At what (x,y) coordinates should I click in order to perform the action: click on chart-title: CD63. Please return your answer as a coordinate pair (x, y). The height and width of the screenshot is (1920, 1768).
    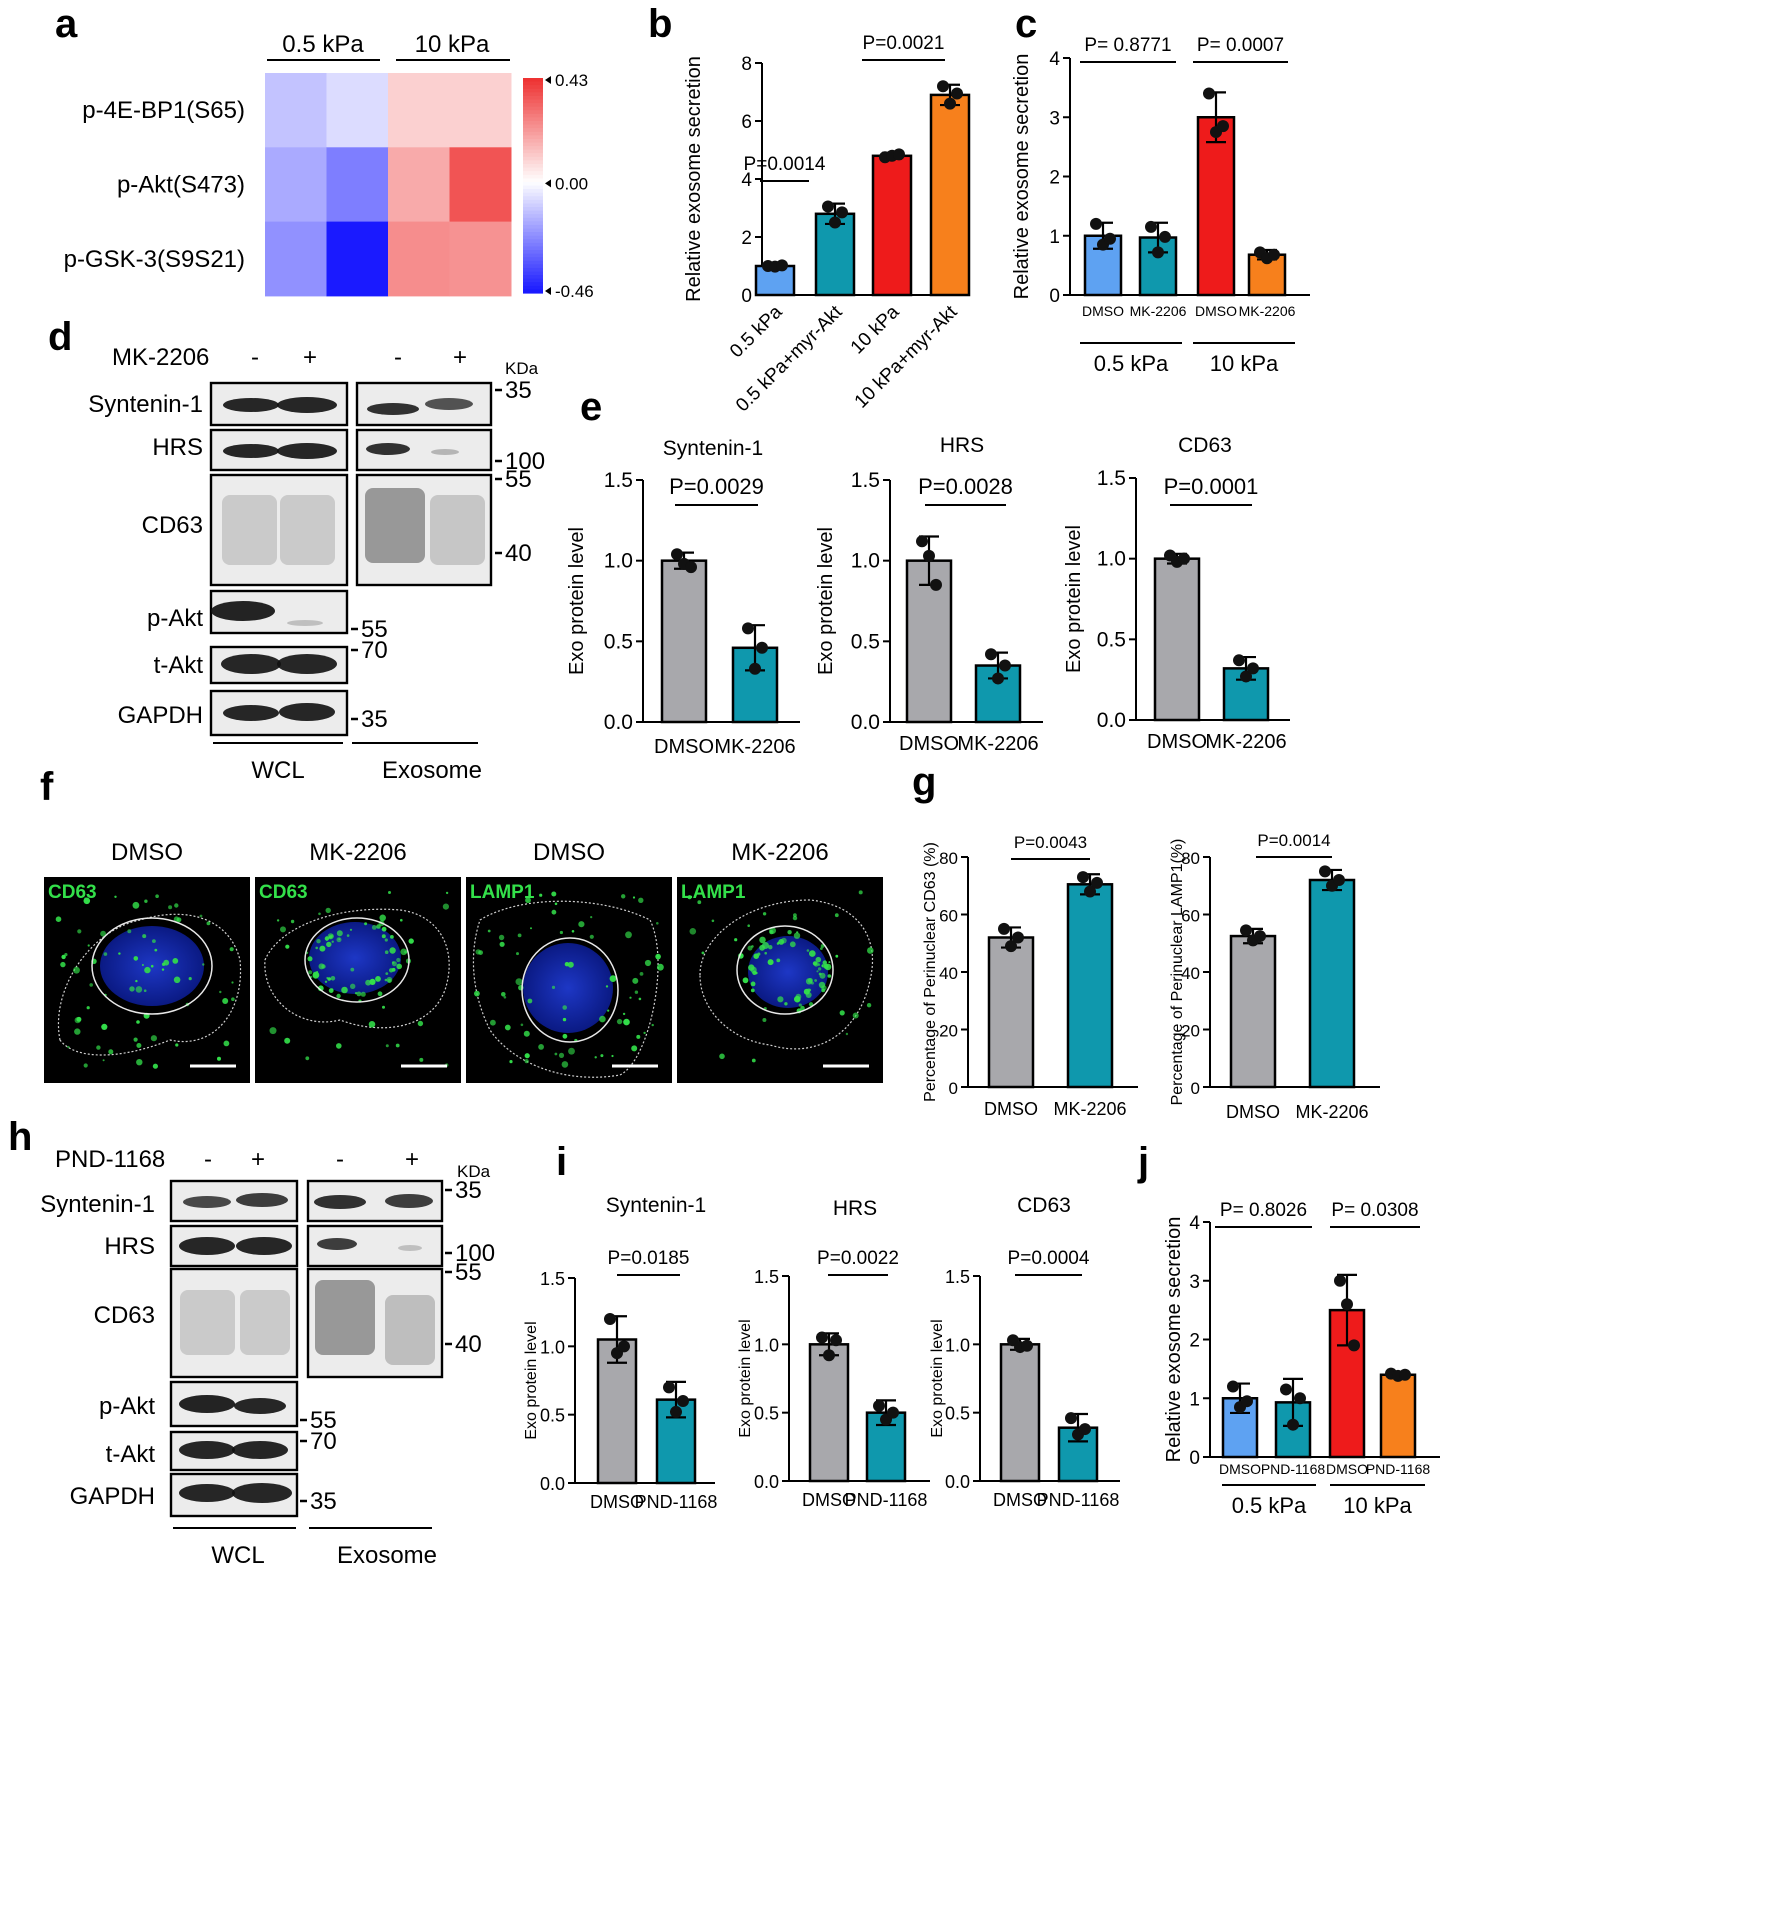
    Looking at the image, I should click on (1205, 445).